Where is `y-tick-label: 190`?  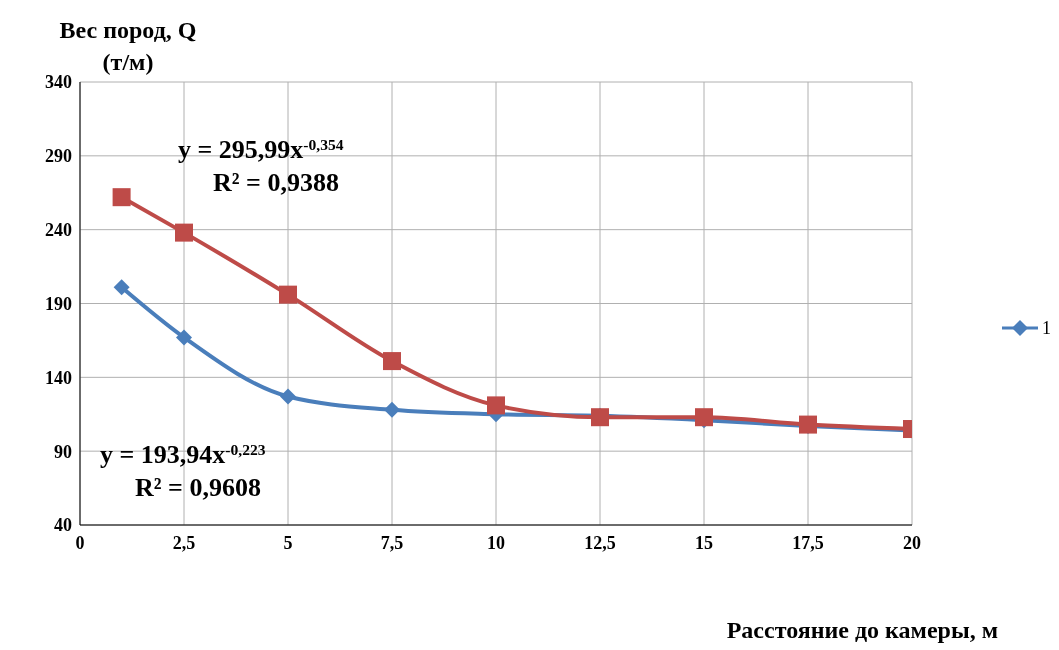
y-tick-label: 190 is located at coordinates (58, 303).